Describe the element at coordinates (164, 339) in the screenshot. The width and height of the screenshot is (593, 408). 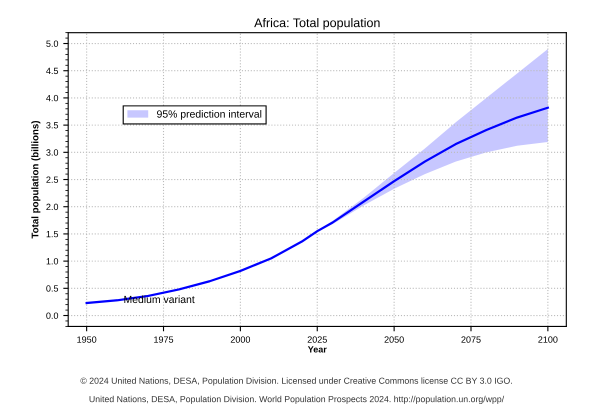
I see `x-tick-label: 1975` at that location.